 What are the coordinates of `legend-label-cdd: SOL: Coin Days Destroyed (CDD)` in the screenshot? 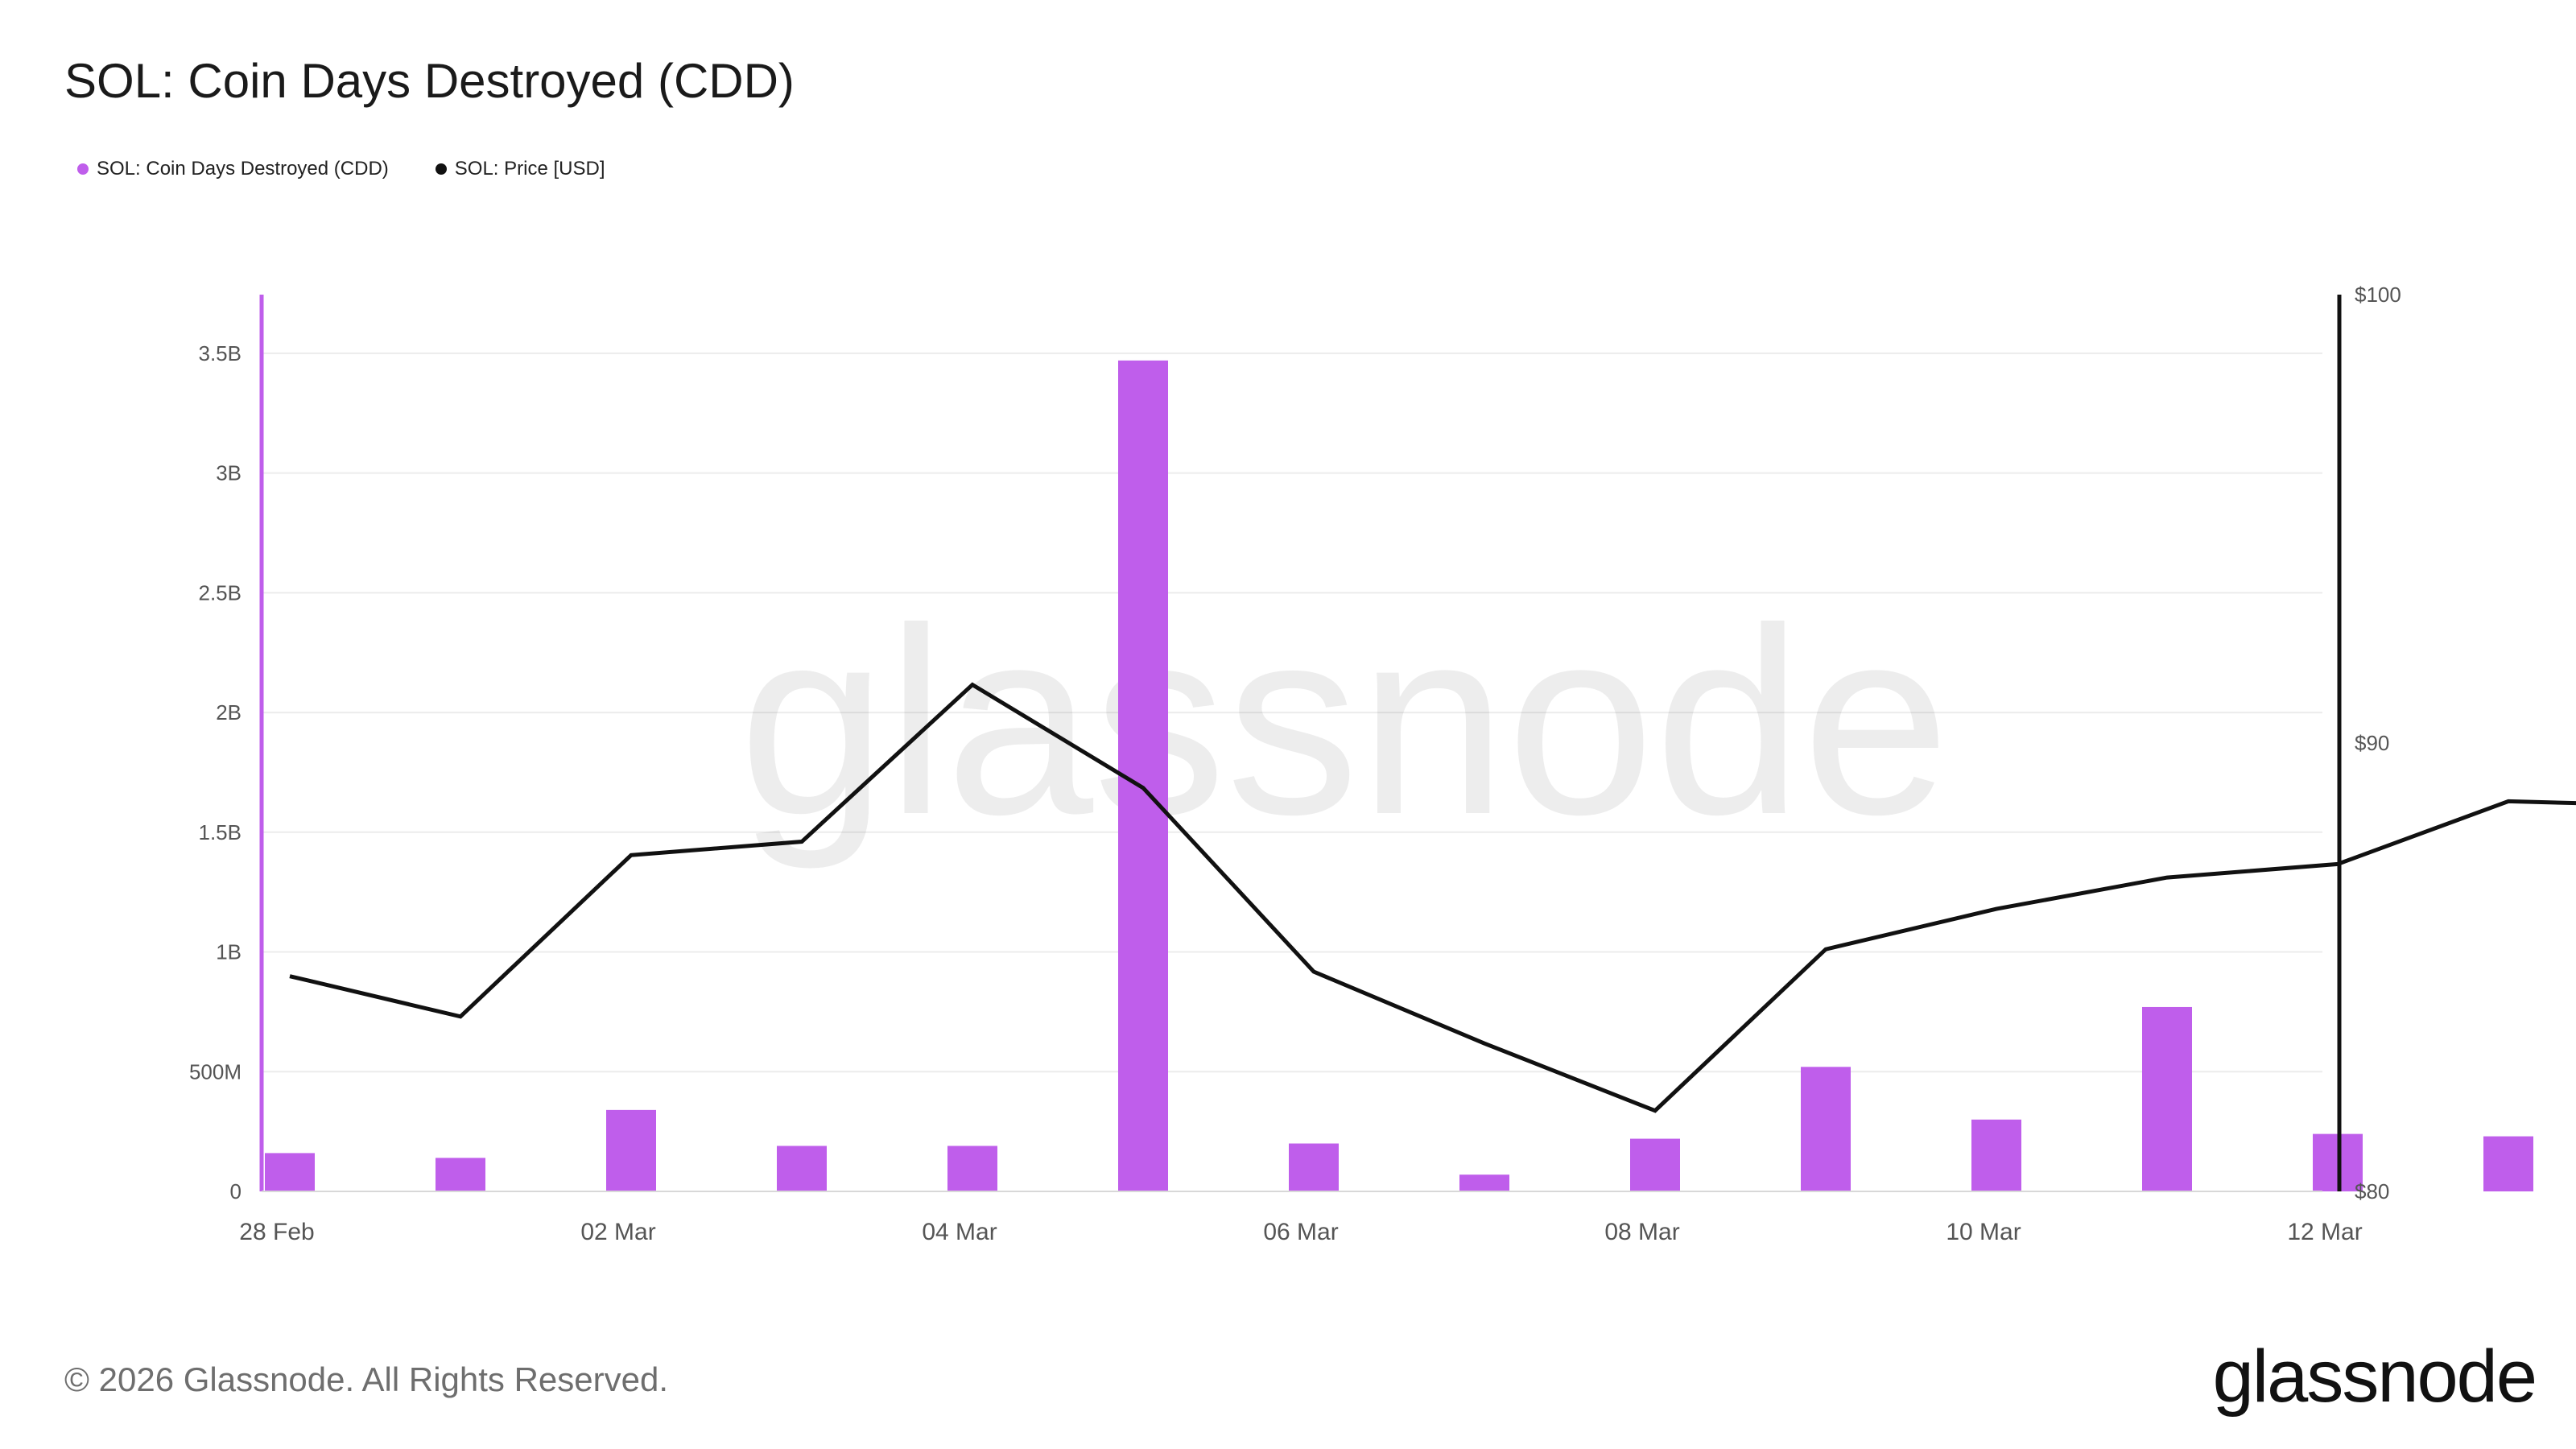 It's located at (243, 169).